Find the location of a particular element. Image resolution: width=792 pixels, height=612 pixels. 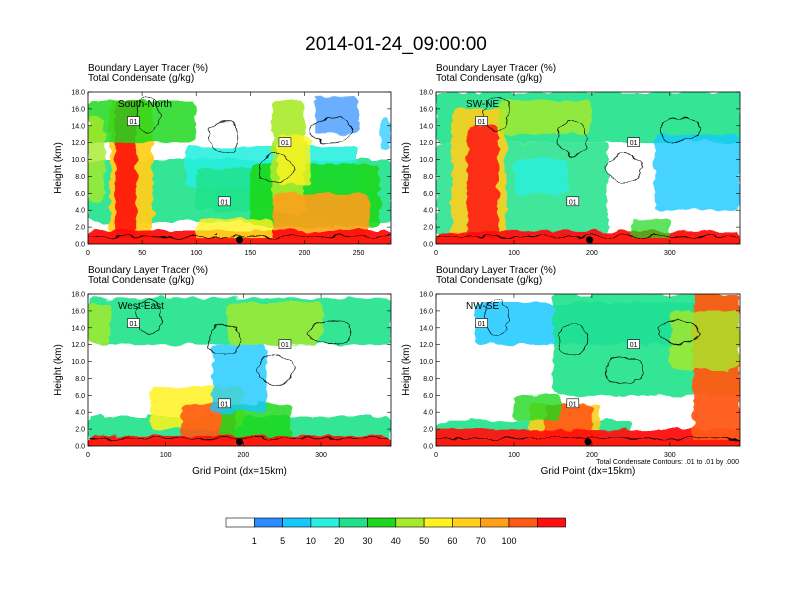

location-marker is located at coordinates (239, 442).